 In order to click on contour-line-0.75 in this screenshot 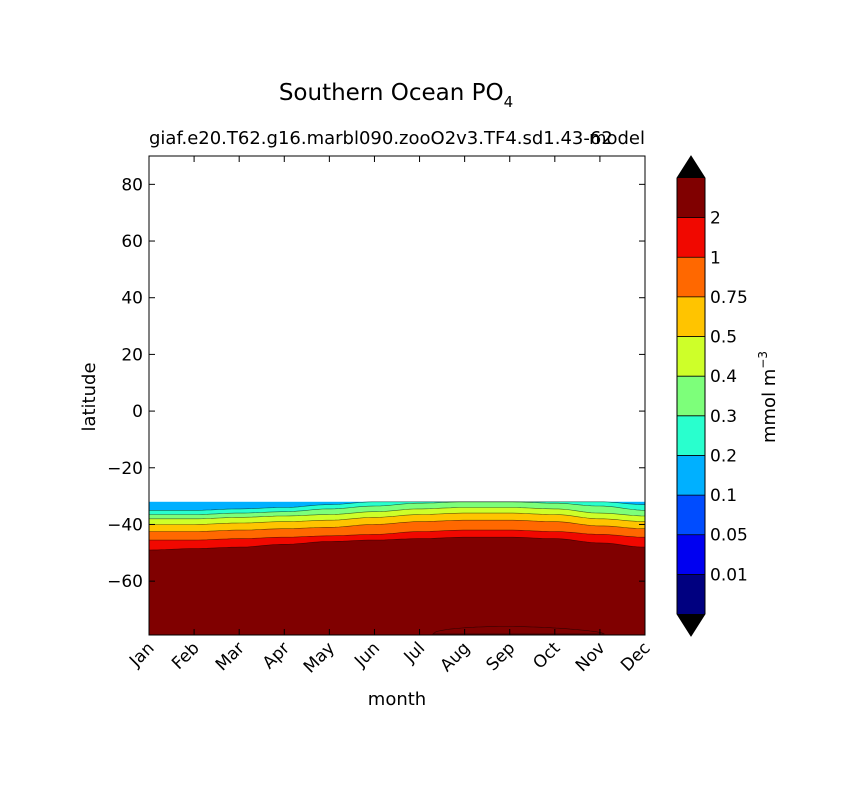, I will do `click(397, 525)`.